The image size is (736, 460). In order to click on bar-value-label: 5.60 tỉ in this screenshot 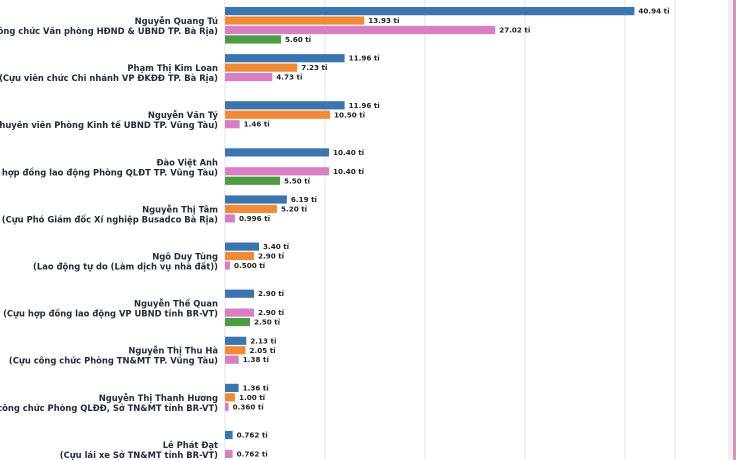, I will do `click(298, 39)`.